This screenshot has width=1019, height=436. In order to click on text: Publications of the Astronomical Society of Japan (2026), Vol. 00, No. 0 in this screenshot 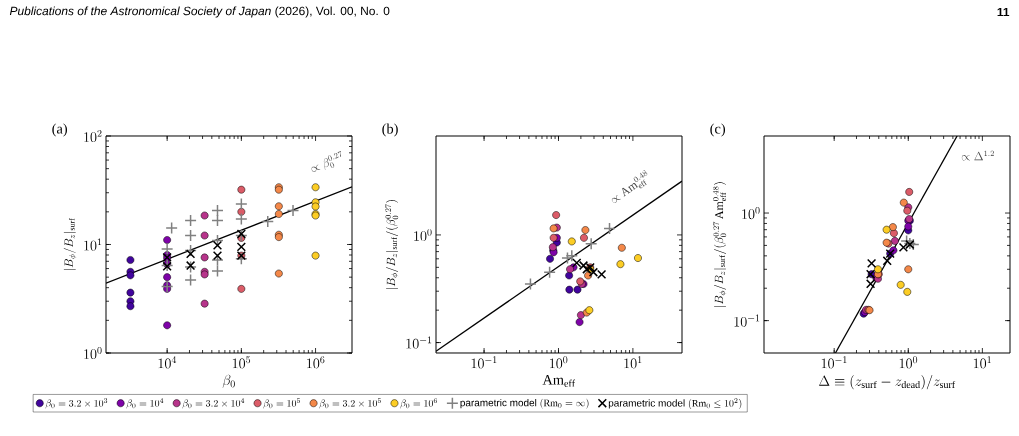, I will do `click(199, 12)`.